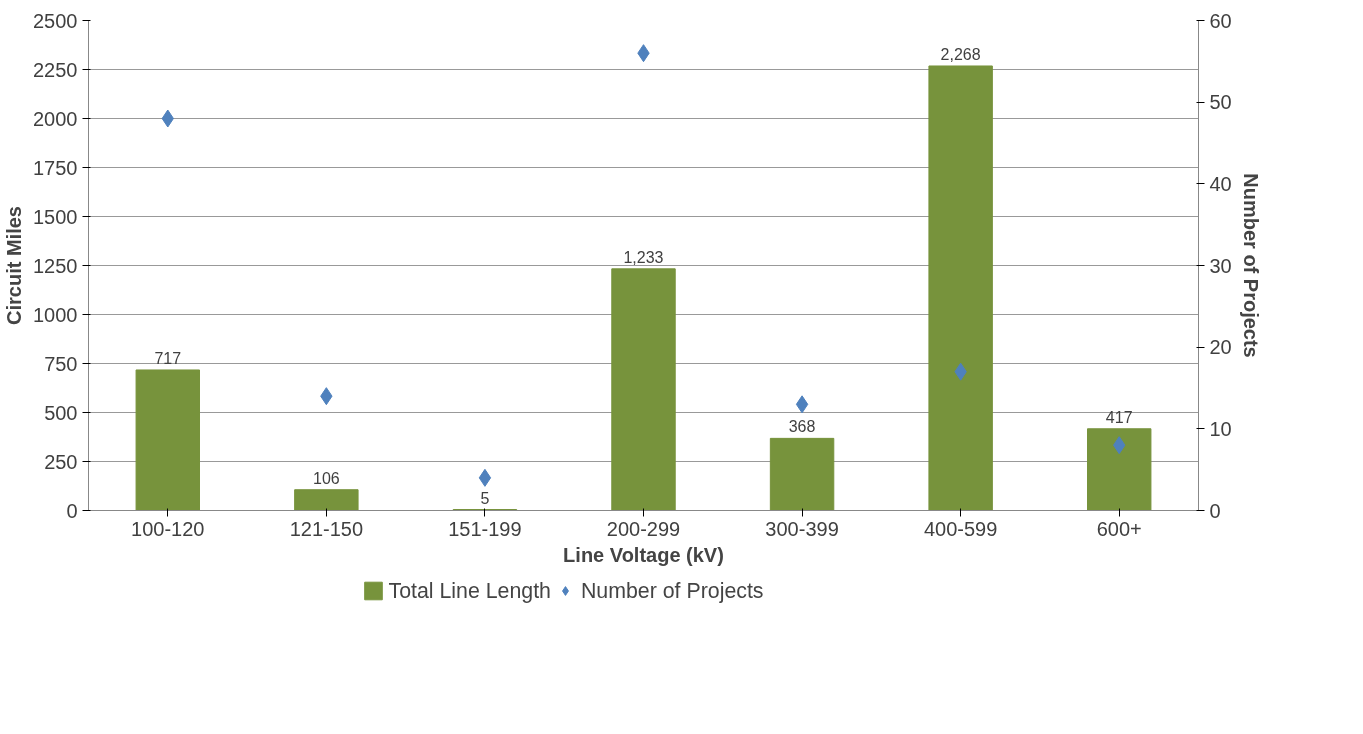 The height and width of the screenshot is (734, 1363). I want to click on y-tick-label: 250, so click(61, 461).